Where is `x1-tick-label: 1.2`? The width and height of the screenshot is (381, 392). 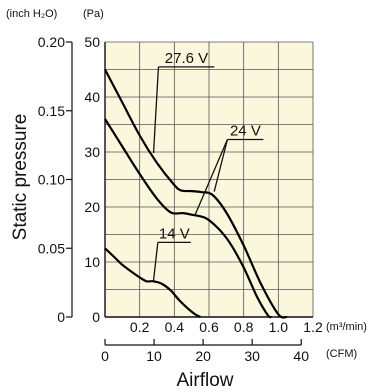
x1-tick-label: 1.2 is located at coordinates (313, 327).